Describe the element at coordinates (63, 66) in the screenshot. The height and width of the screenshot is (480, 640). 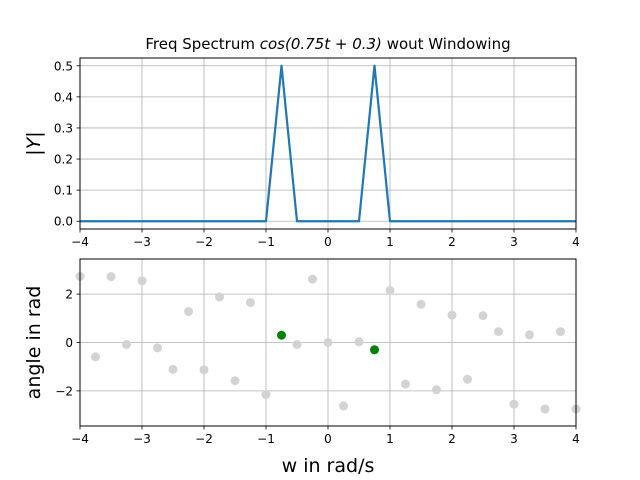
I see `y-tick-label: 0.5` at that location.